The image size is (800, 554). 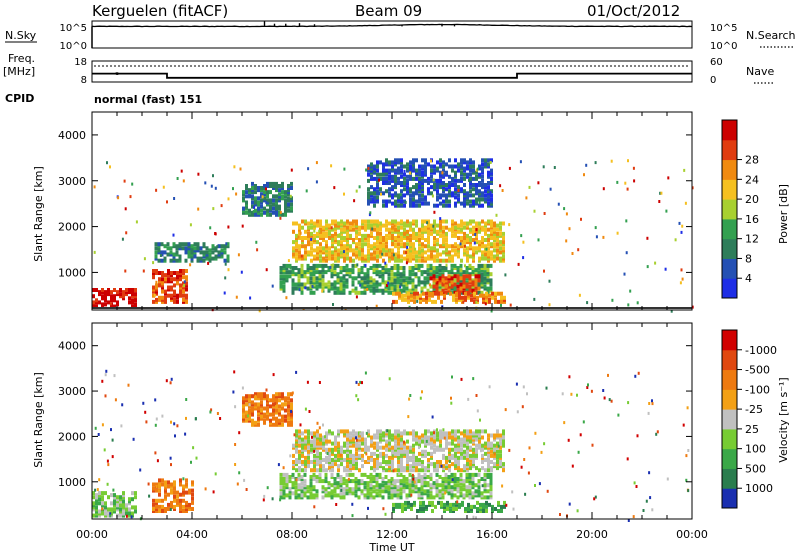 What do you see at coordinates (292, 534) in the screenshot?
I see `x-tick-label: 08:00` at bounding box center [292, 534].